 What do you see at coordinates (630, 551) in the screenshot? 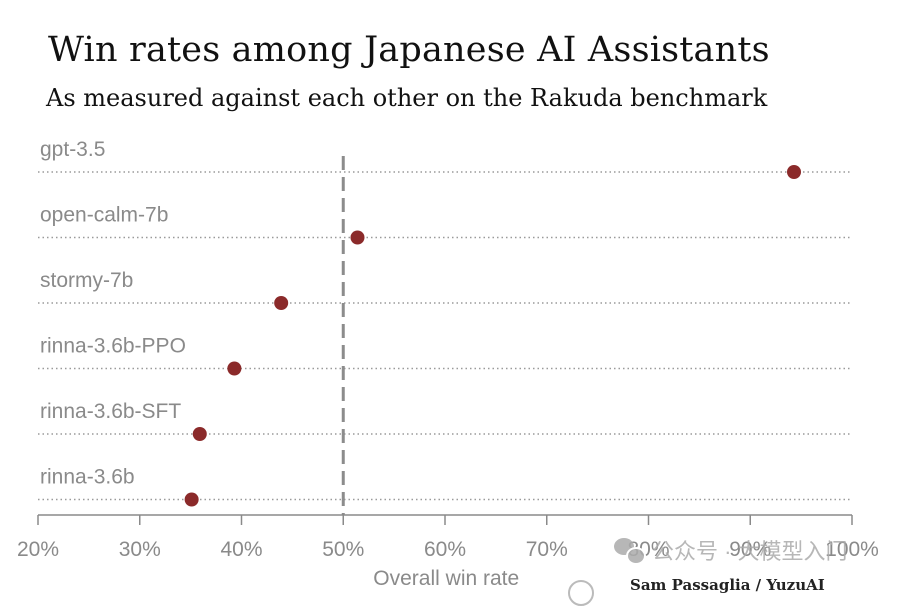
I see `wechat-icon` at bounding box center [630, 551].